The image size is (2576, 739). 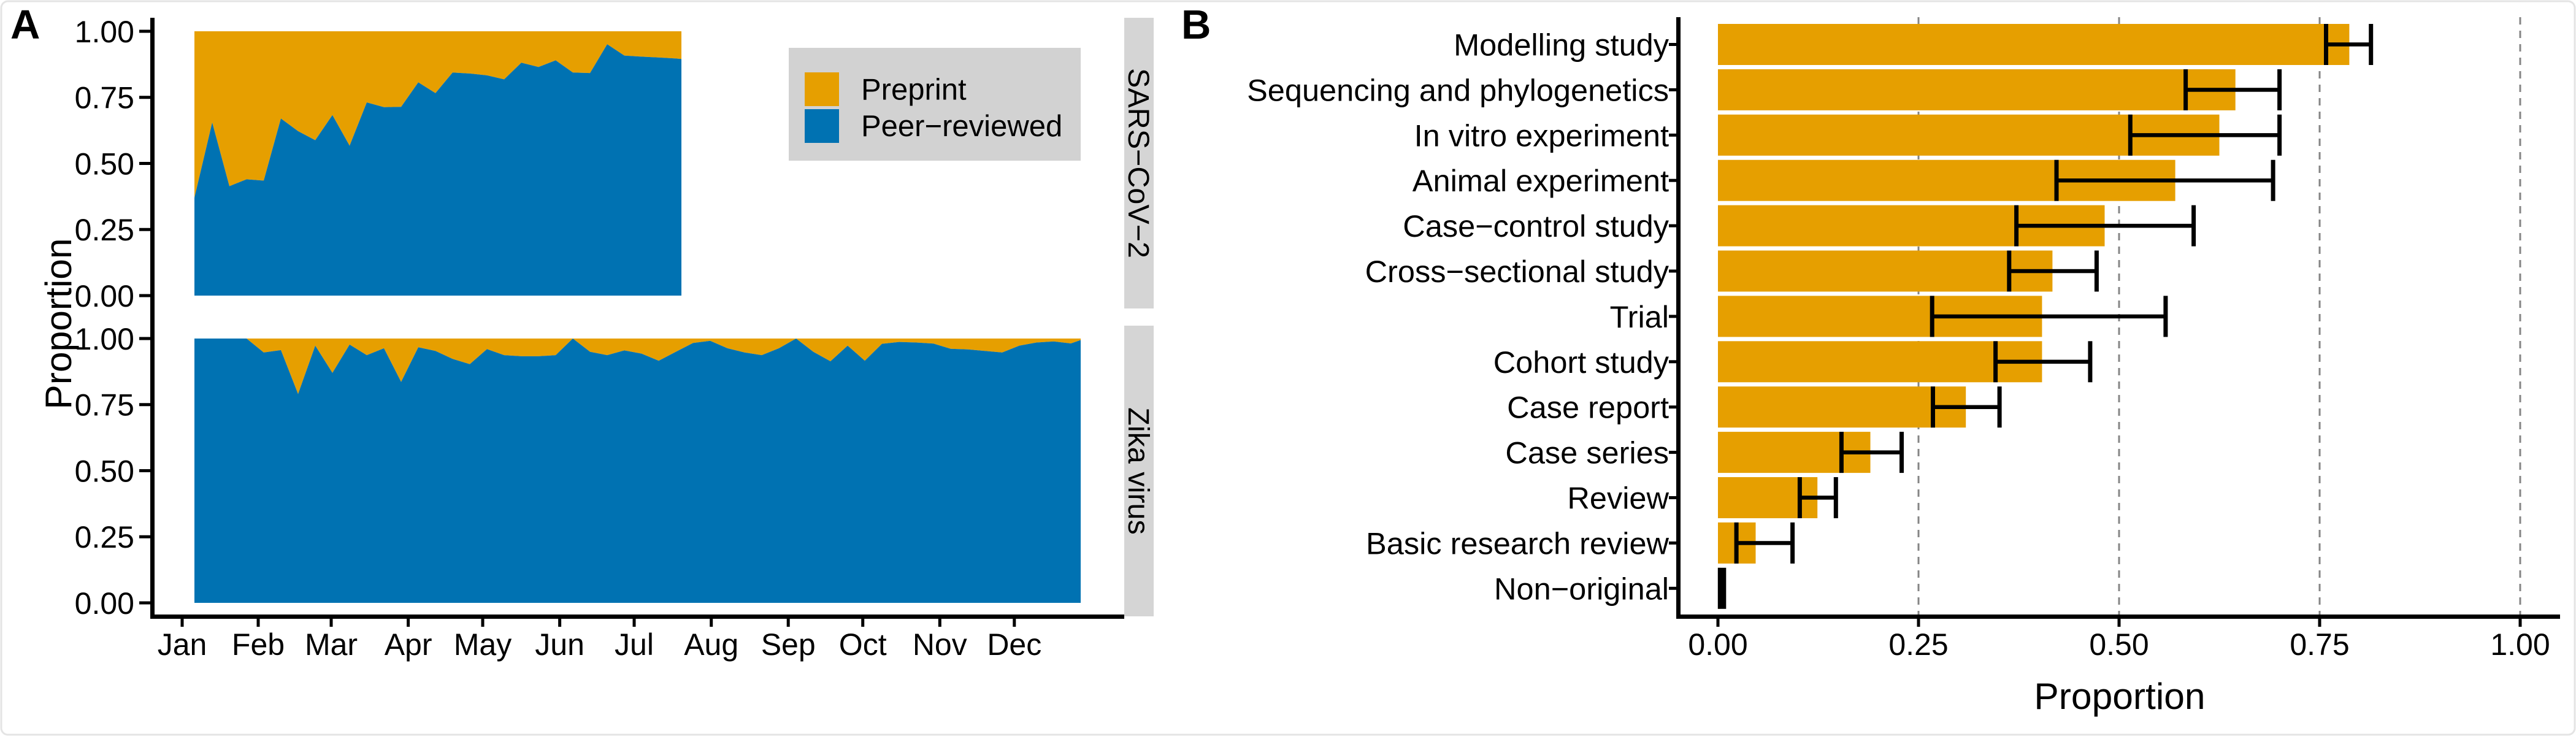 What do you see at coordinates (863, 645) in the screenshot?
I see `svg-text: Oct` at bounding box center [863, 645].